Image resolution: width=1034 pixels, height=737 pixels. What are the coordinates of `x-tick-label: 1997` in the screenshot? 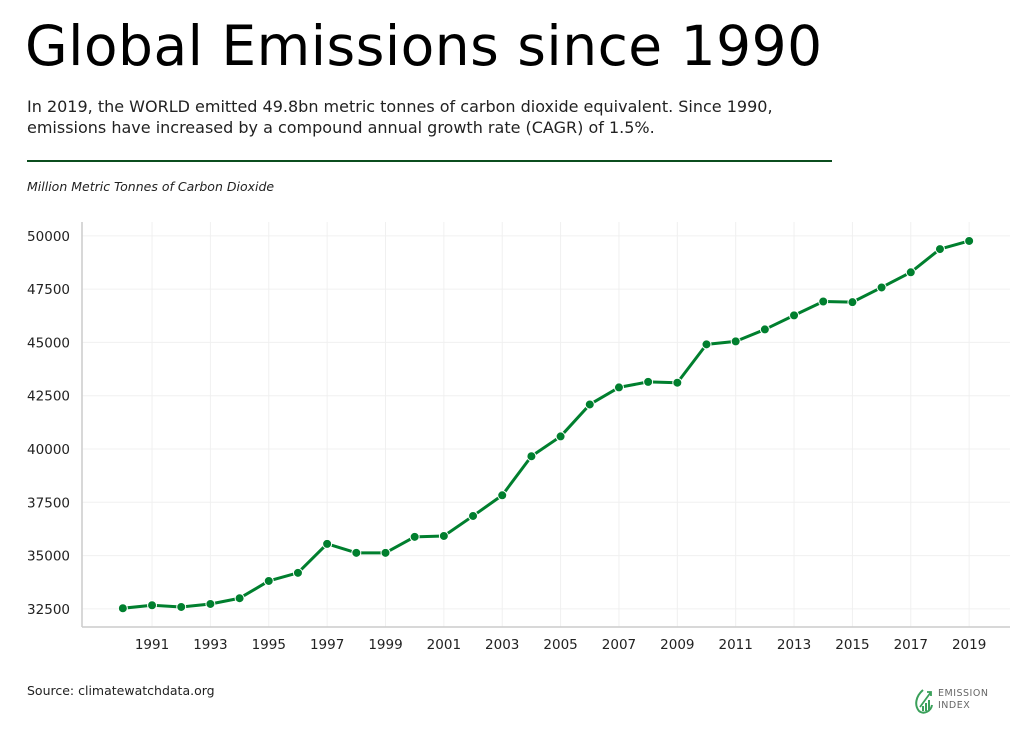 It's located at (327, 645).